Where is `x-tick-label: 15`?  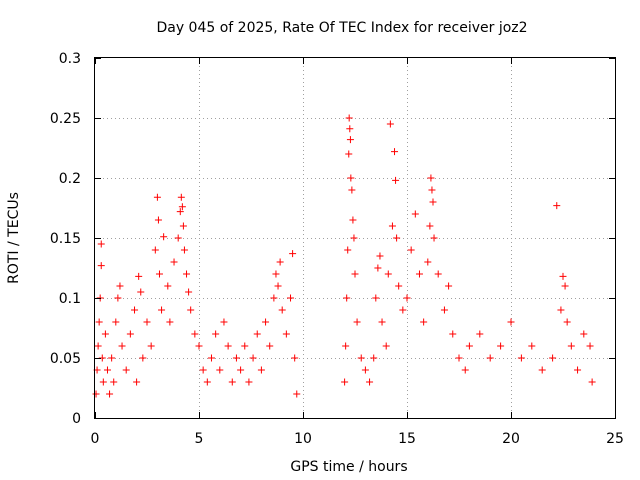
x-tick-label: 15 is located at coordinates (407, 439).